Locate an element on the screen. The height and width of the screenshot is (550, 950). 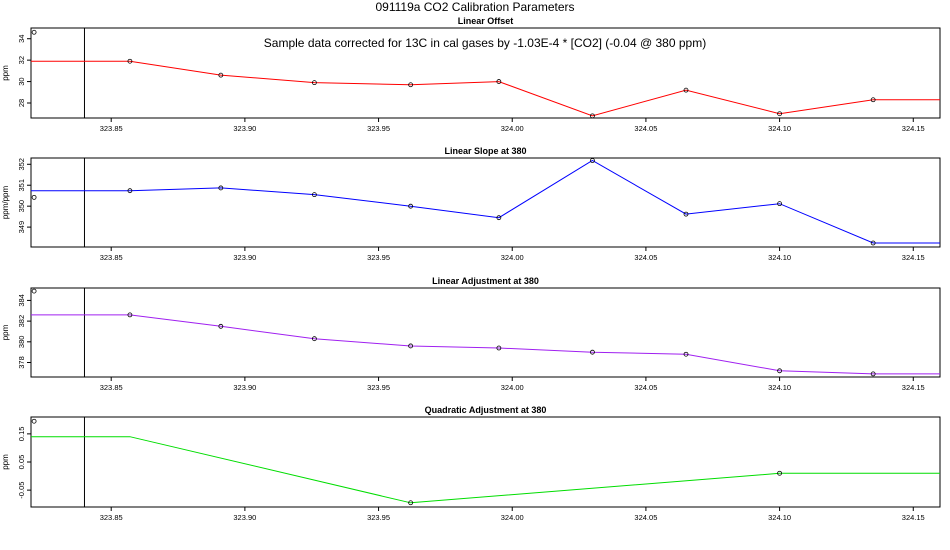
y-tick-label: 384 is located at coordinates (21, 300).